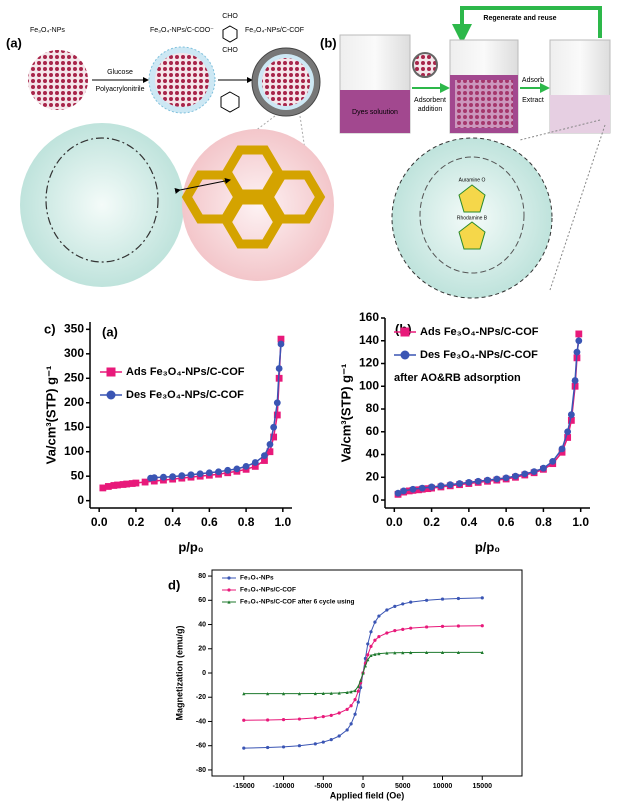  Describe the element at coordinates (543, 522) in the screenshot. I see `x-tick-label: 0.8` at that location.